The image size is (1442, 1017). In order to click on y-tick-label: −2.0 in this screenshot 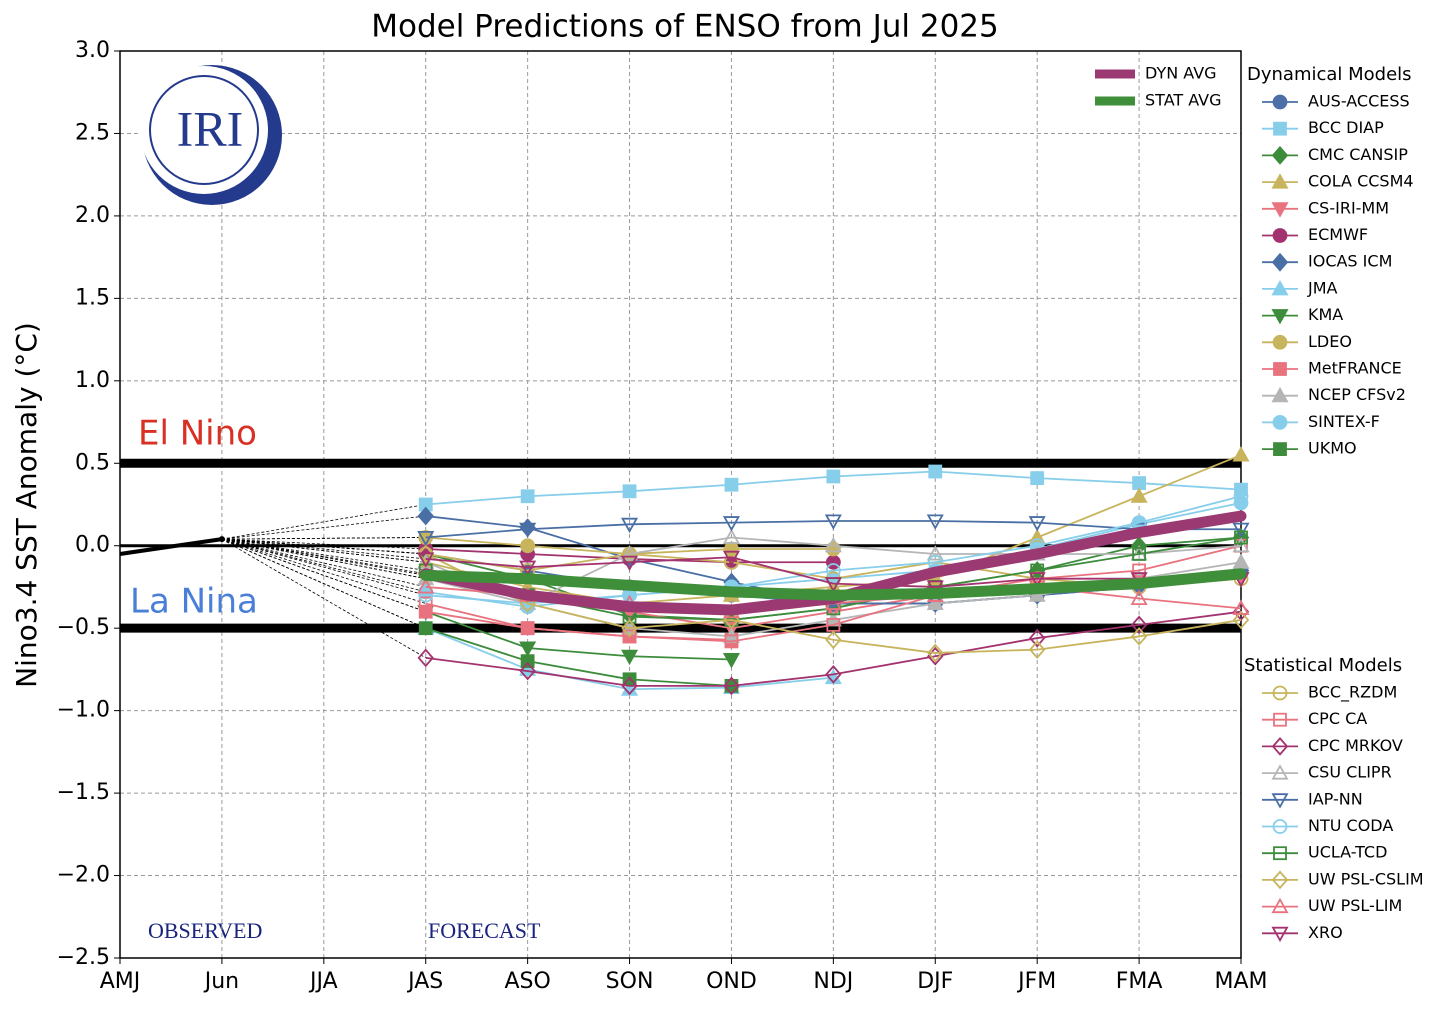, I will do `click(83, 875)`.